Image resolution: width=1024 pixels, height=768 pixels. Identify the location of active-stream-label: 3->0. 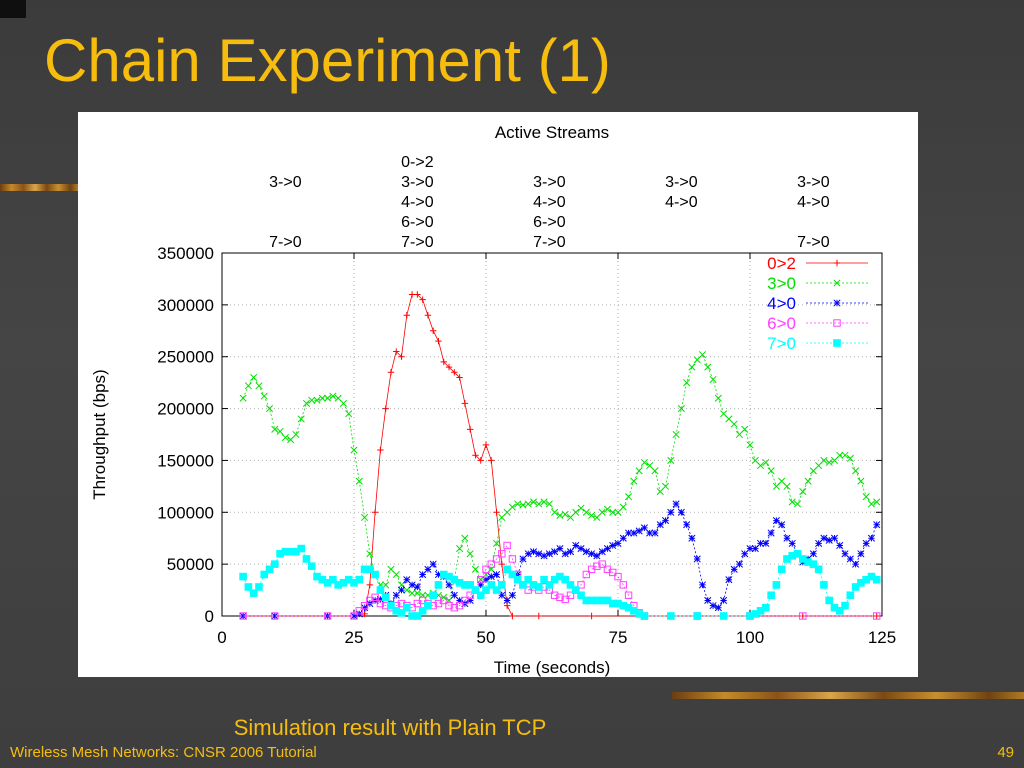
(681, 182).